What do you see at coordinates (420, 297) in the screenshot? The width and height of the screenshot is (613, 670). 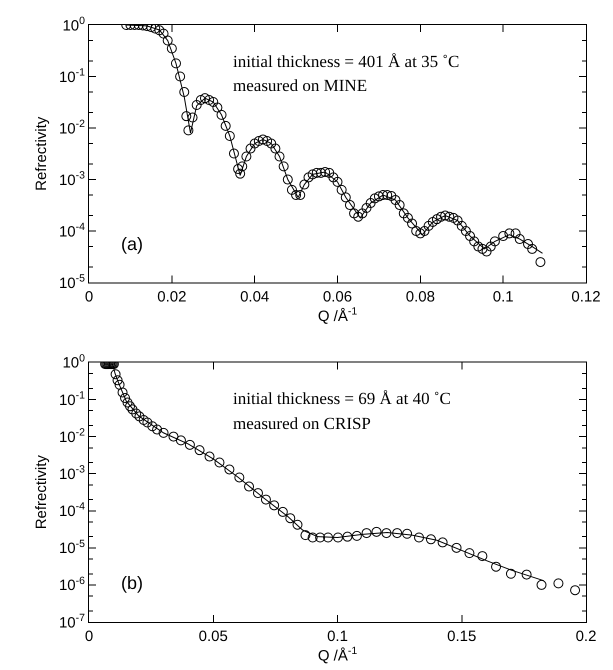 I see `x-tick-label: 0.08` at bounding box center [420, 297].